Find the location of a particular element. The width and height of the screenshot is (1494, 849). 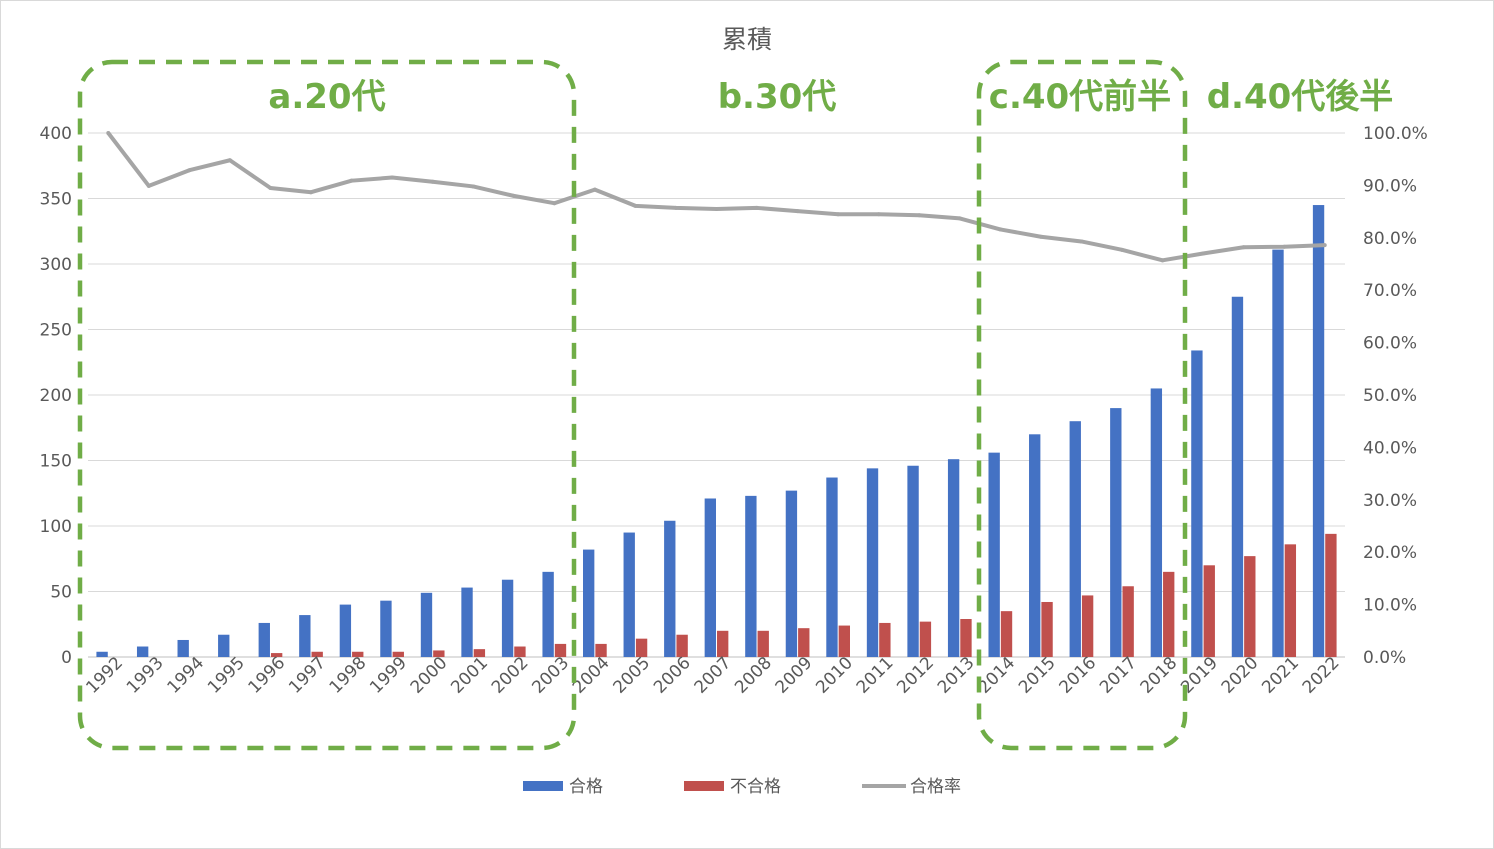

x-tick-label: 2001 is located at coordinates (469, 675).